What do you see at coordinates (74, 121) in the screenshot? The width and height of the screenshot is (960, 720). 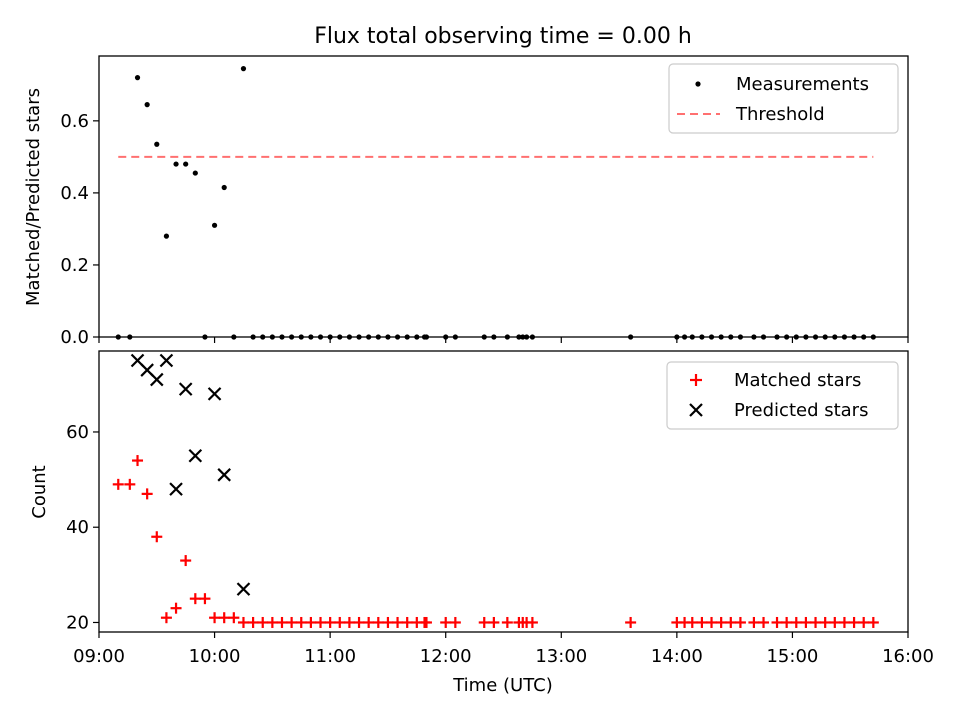 I see `y-tick-label: 0.6` at bounding box center [74, 121].